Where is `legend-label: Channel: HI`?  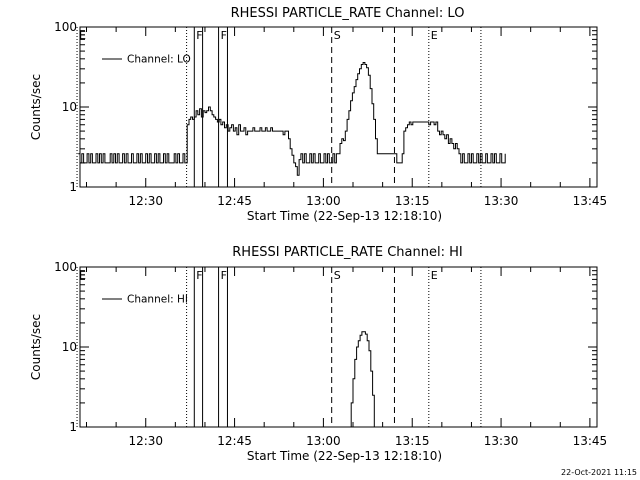 legend-label: Channel: HI is located at coordinates (157, 300).